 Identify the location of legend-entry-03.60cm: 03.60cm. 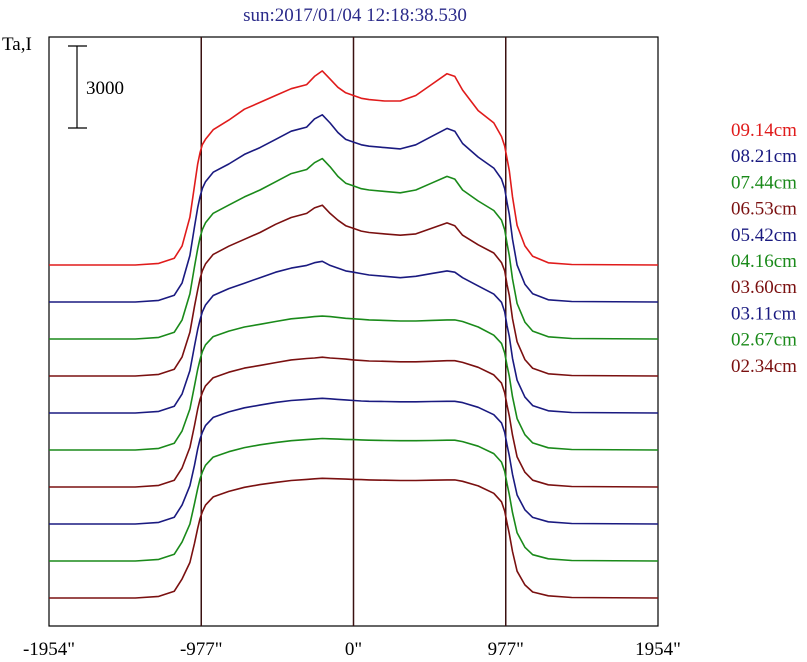
(764, 287).